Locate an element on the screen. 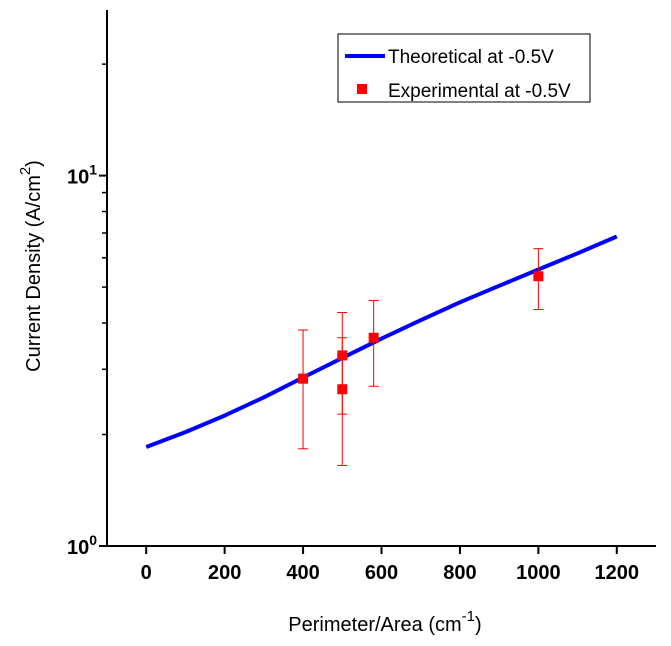 The height and width of the screenshot is (646, 671). x-tick-label: 200 is located at coordinates (224, 573).